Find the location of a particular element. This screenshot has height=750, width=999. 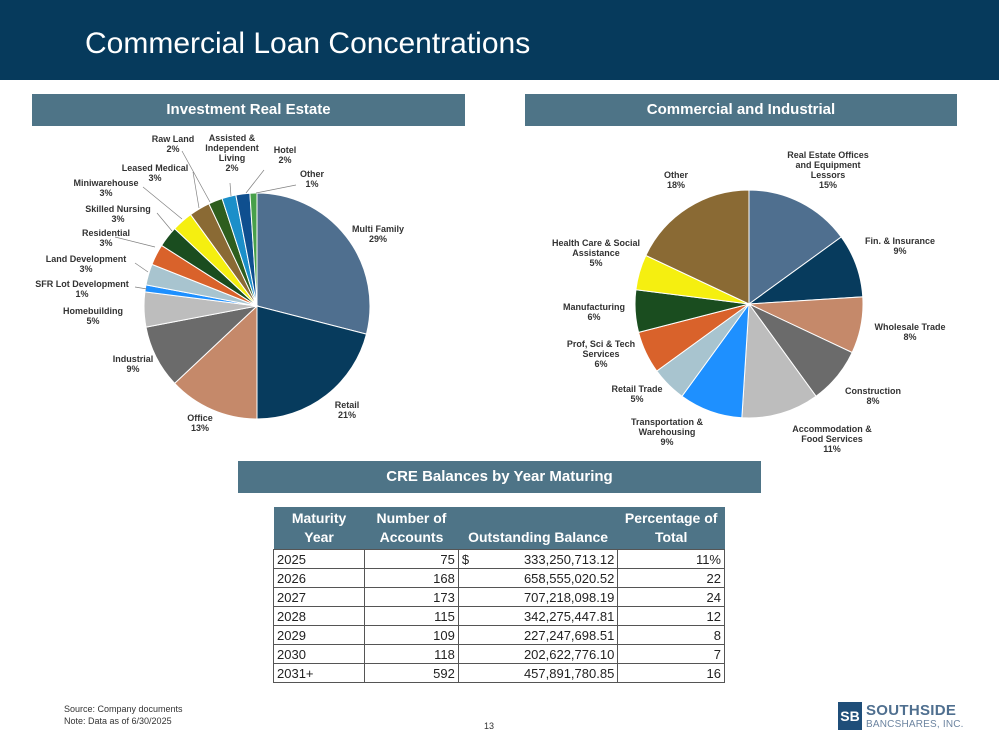

cell-balance-value: 457,891,780.85 is located at coordinates (569, 673).